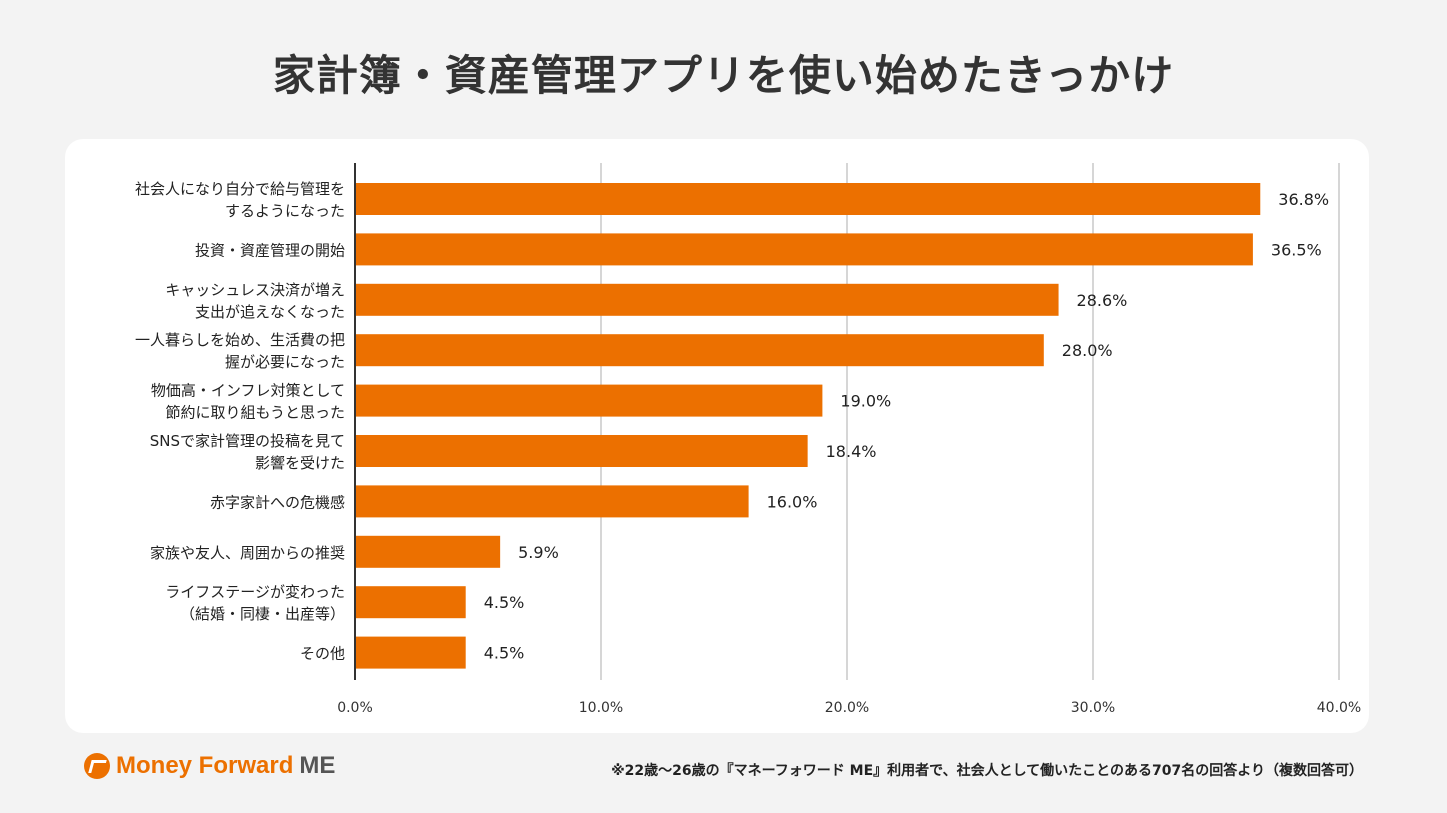 The width and height of the screenshot is (1447, 813). I want to click on category-label: 家族や友人、周囲からの推奨, so click(247, 553).